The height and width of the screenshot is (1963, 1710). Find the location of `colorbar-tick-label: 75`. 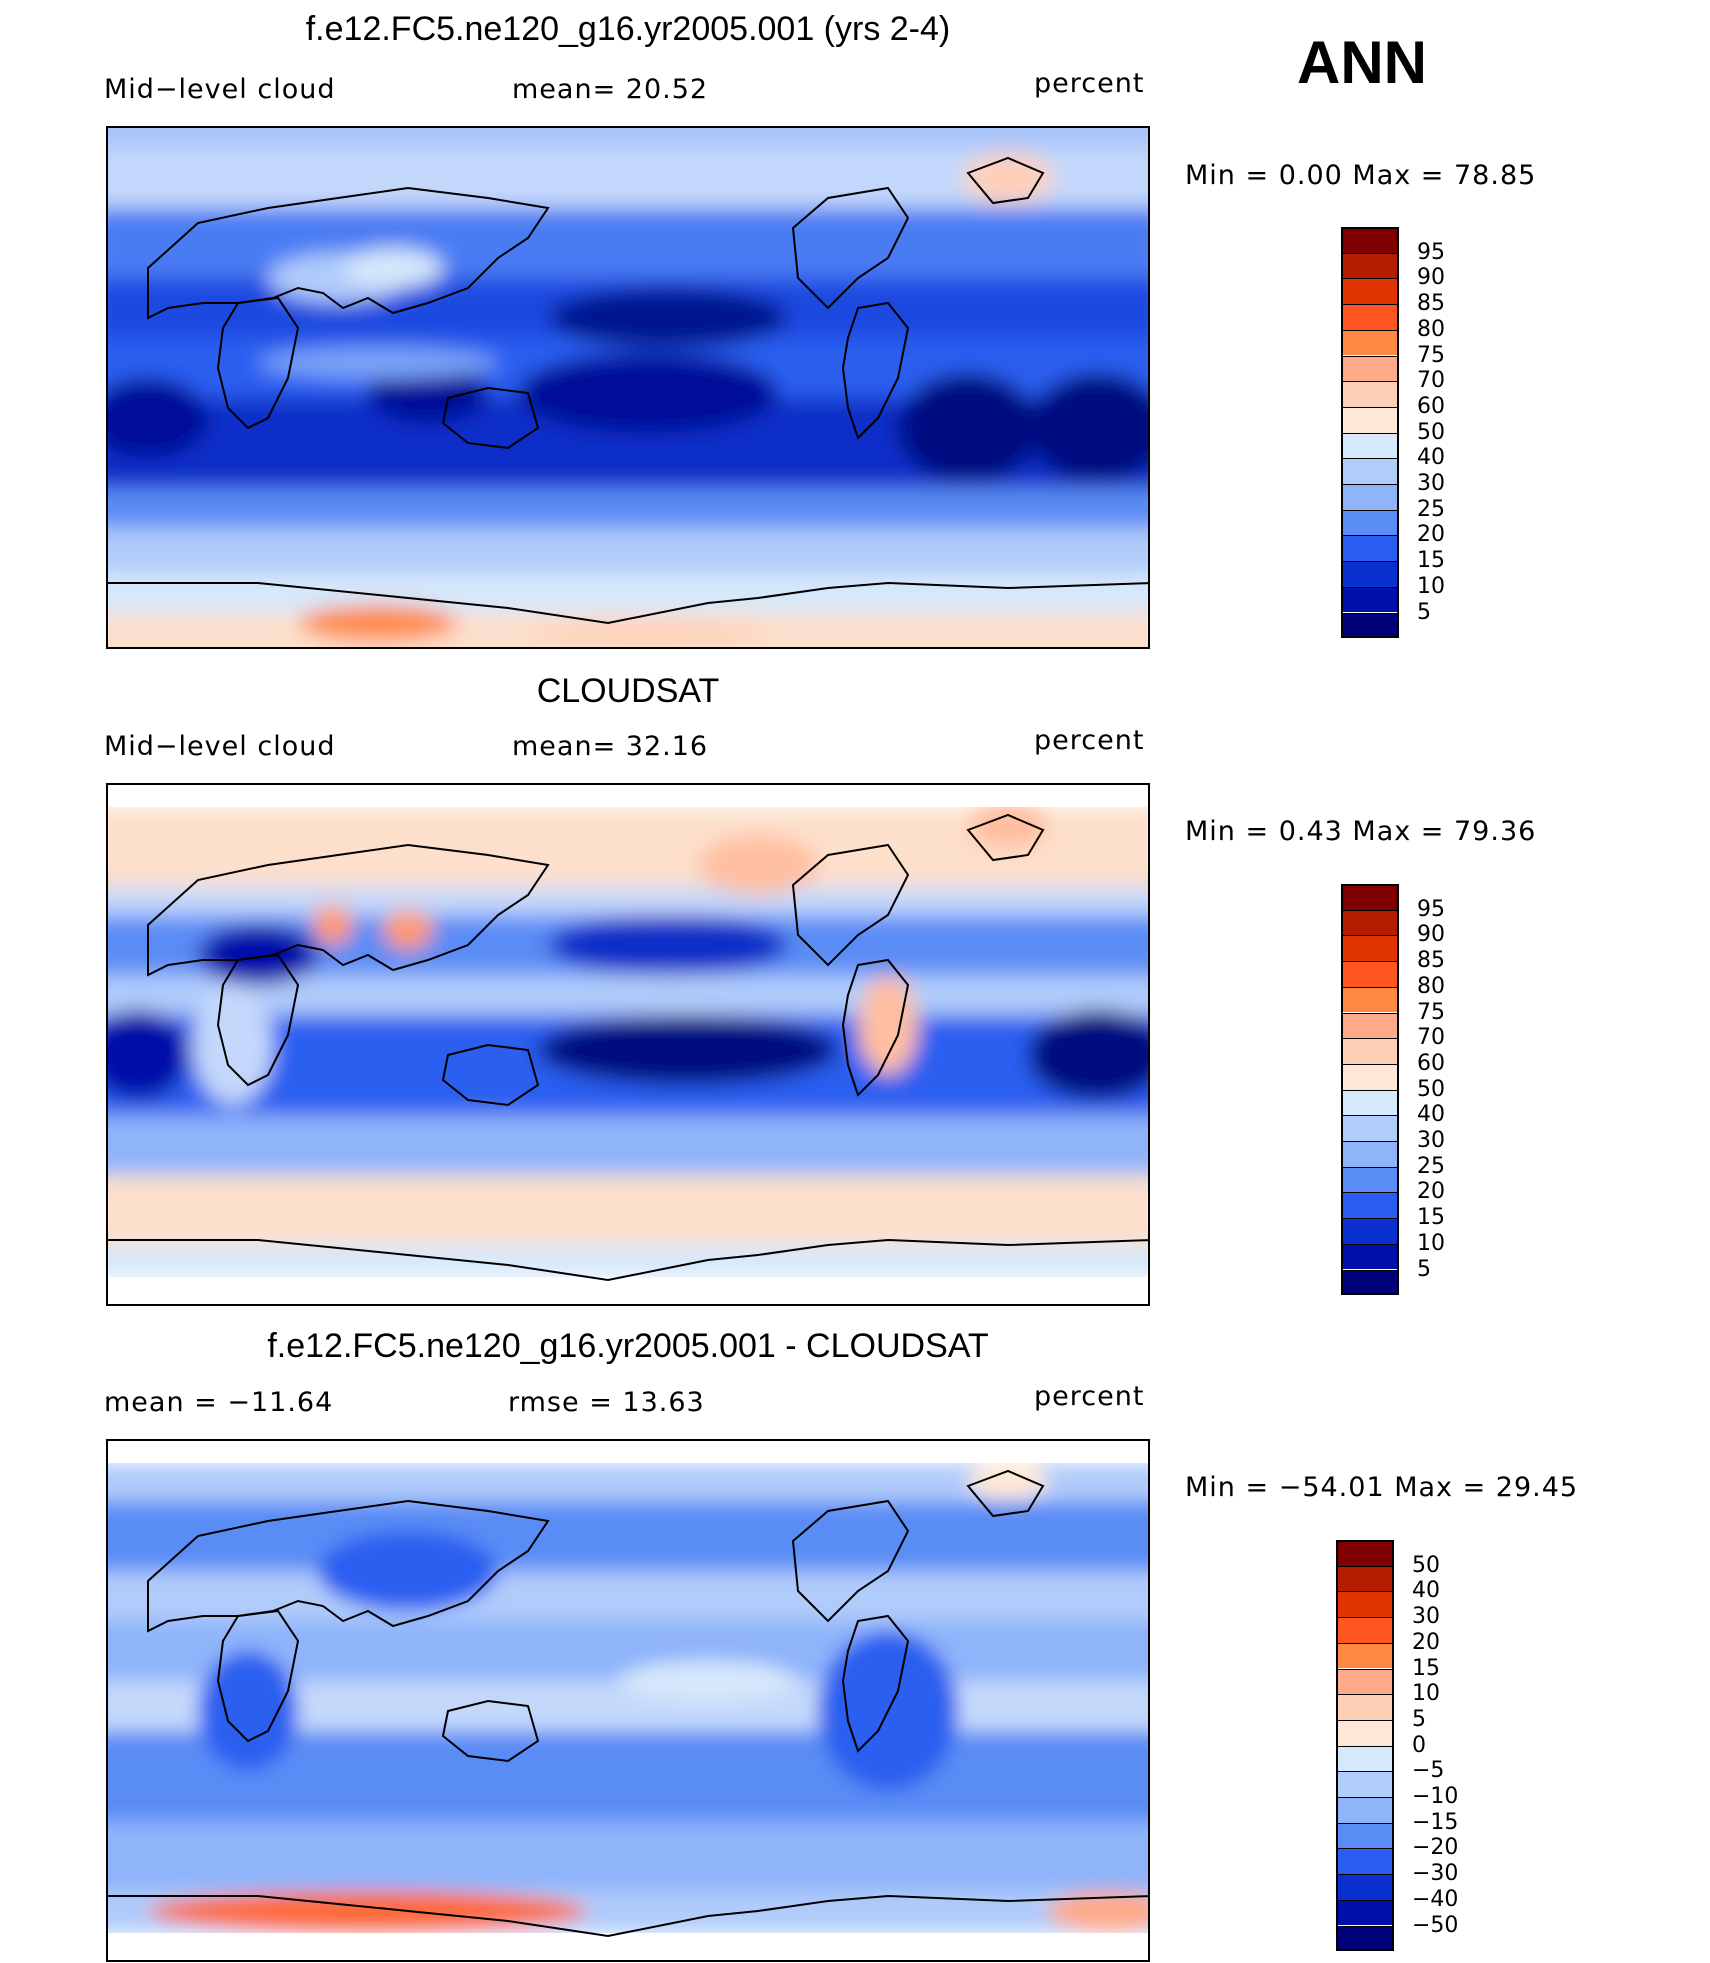

colorbar-tick-label: 75 is located at coordinates (1431, 355).